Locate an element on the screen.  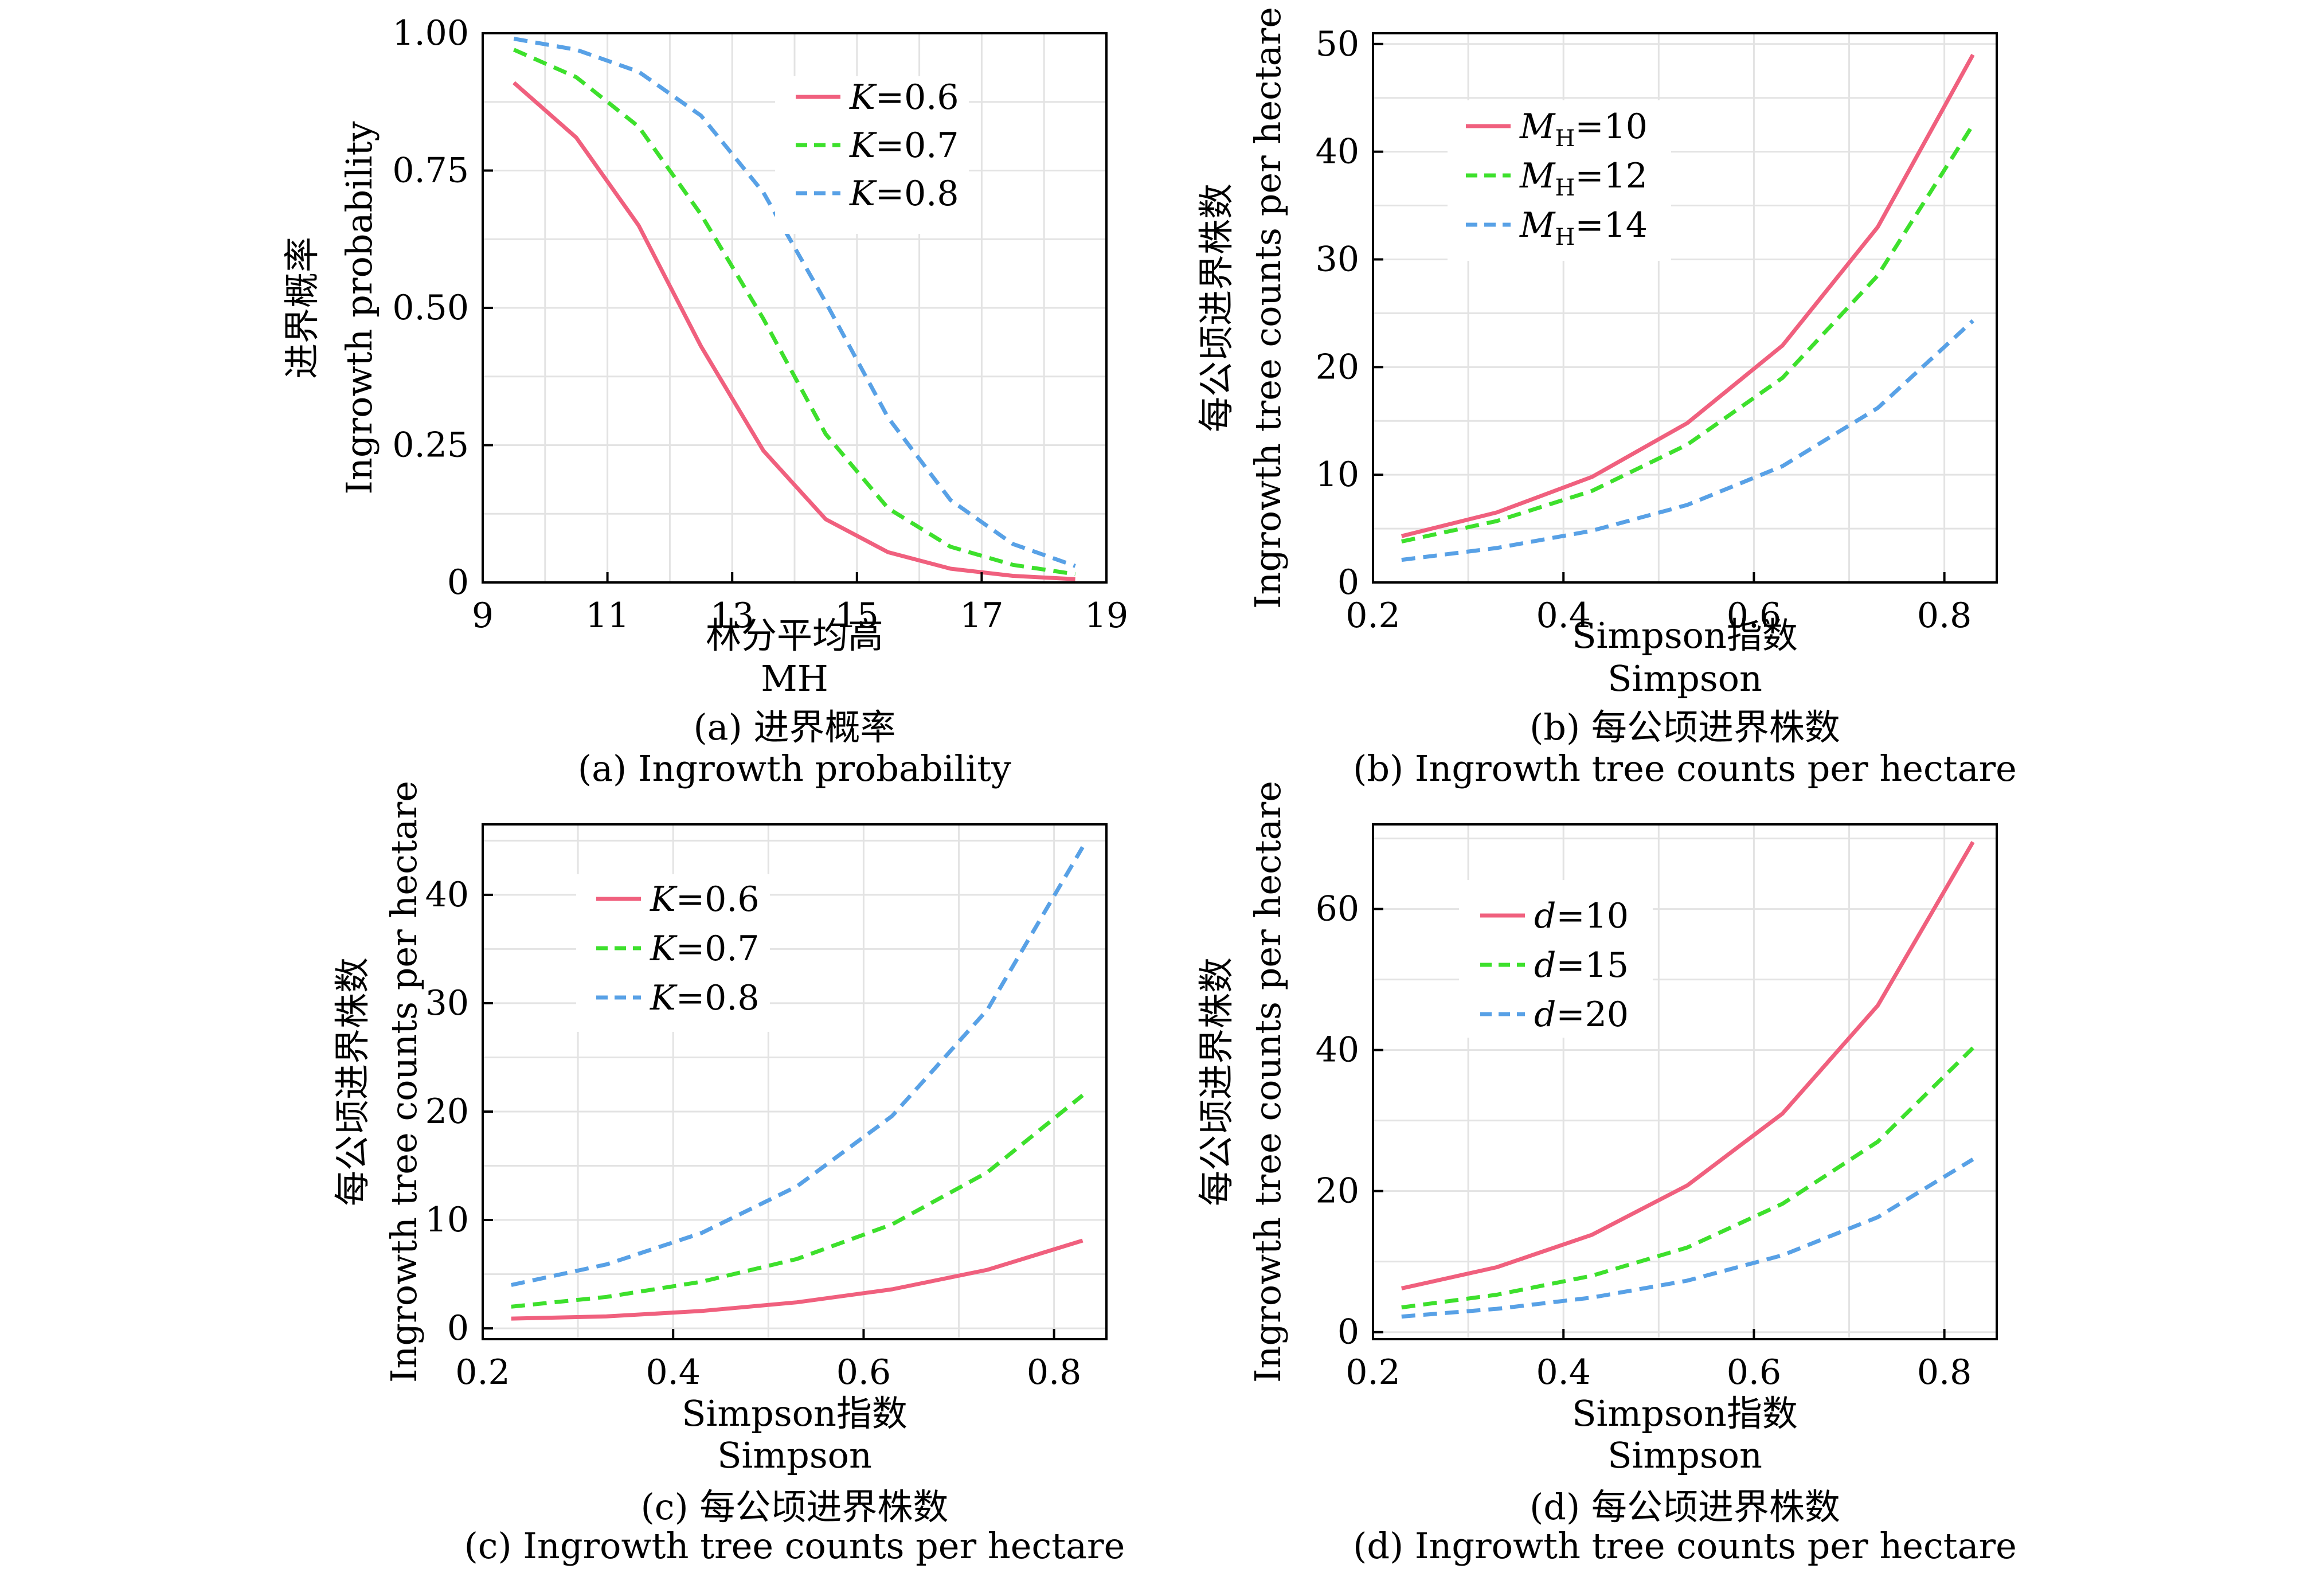
legend-entry: MH=10 is located at coordinates (1584, 129).